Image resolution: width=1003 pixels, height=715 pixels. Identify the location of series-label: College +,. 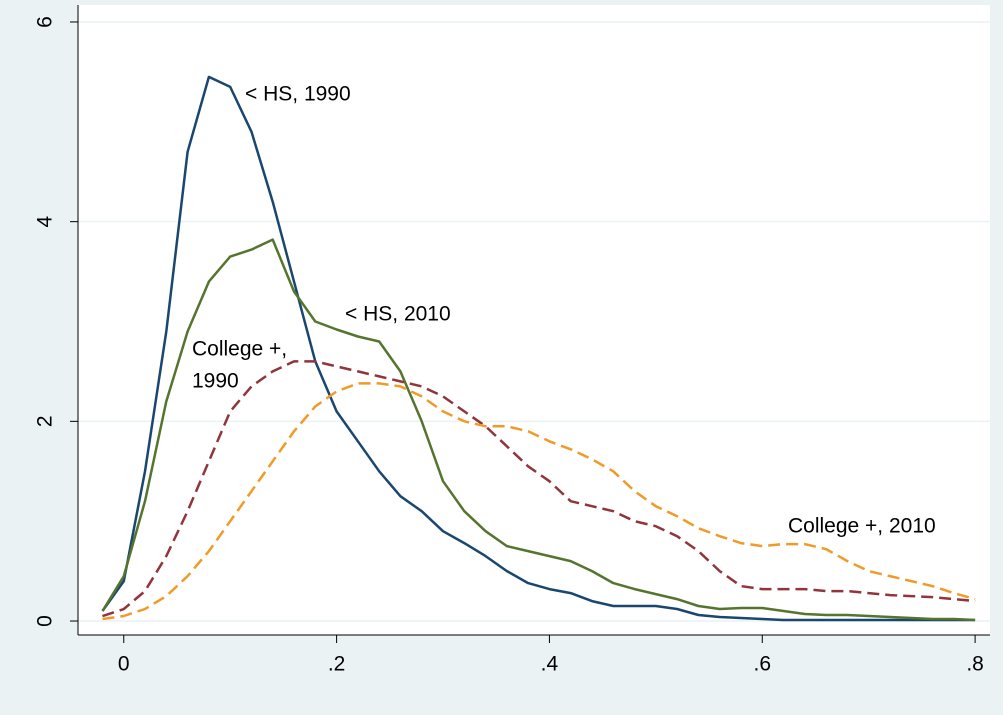
(239, 349).